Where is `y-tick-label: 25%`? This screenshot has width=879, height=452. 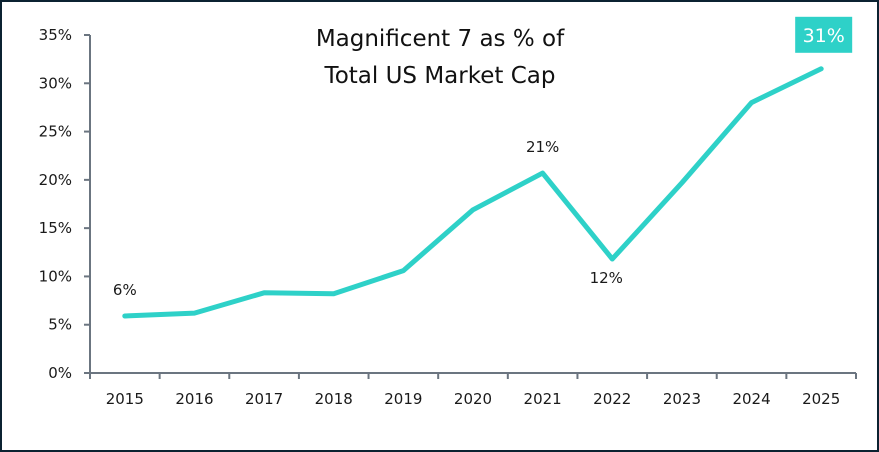 y-tick-label: 25% is located at coordinates (55, 132).